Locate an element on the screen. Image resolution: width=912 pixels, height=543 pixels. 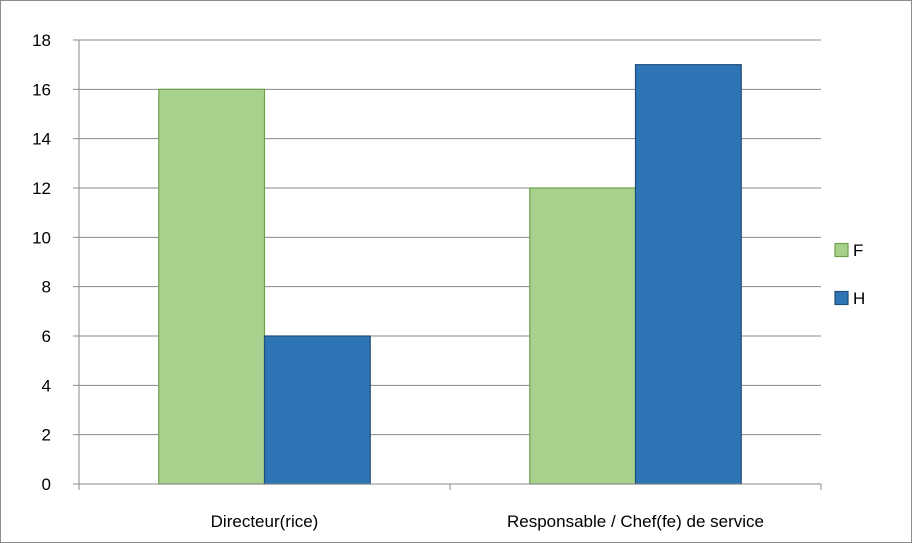
y-tick-label: 4 is located at coordinates (46, 385).